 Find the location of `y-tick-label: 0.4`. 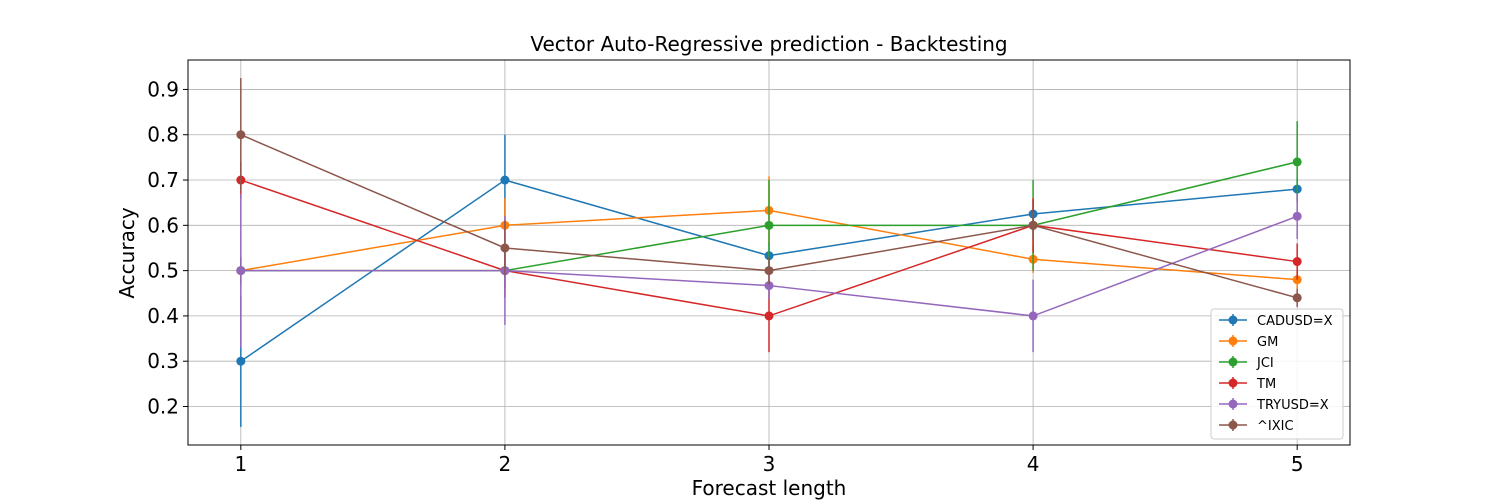

y-tick-label: 0.4 is located at coordinates (163, 316).